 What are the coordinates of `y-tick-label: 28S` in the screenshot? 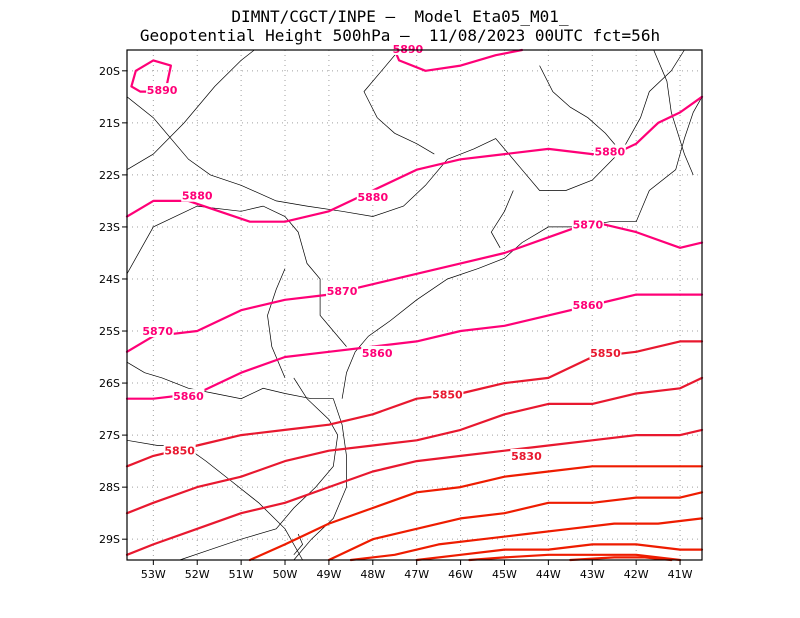 It's located at (109, 487).